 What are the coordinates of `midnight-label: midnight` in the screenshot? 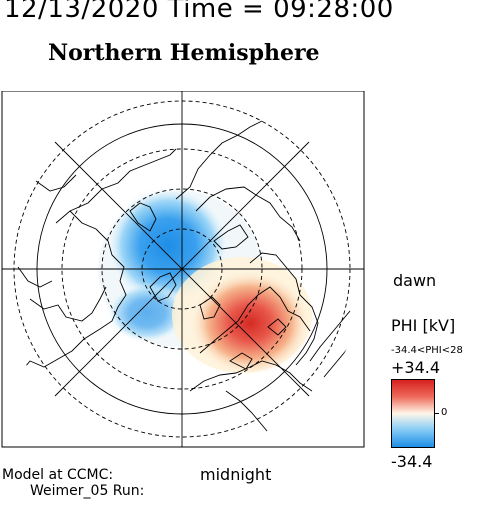 It's located at (236, 474).